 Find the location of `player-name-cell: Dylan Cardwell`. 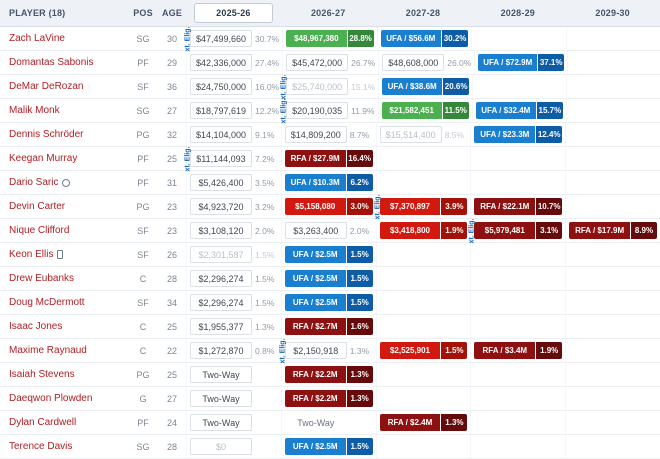

player-name-cell: Dylan Cardwell is located at coordinates (64, 422).